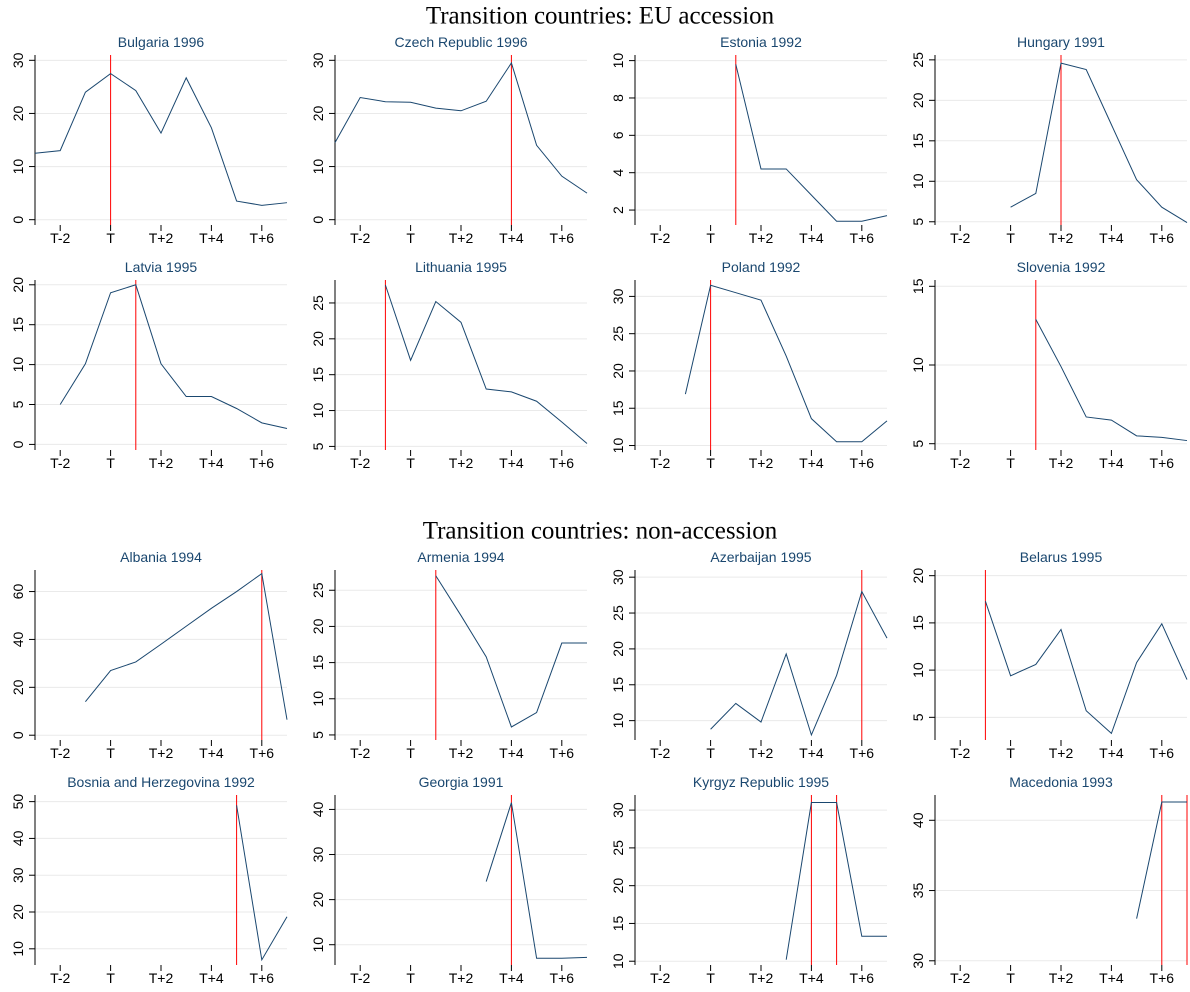 The image size is (1190, 992). What do you see at coordinates (918, 891) in the screenshot?
I see `y-tick-label: 35` at bounding box center [918, 891].